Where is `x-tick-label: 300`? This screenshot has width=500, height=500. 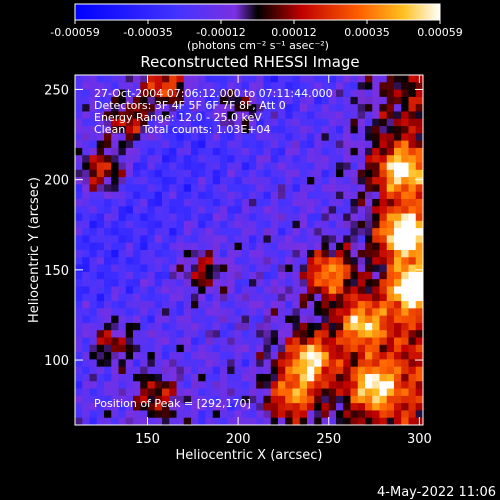
x-tick-label: 300 is located at coordinates (419, 439).